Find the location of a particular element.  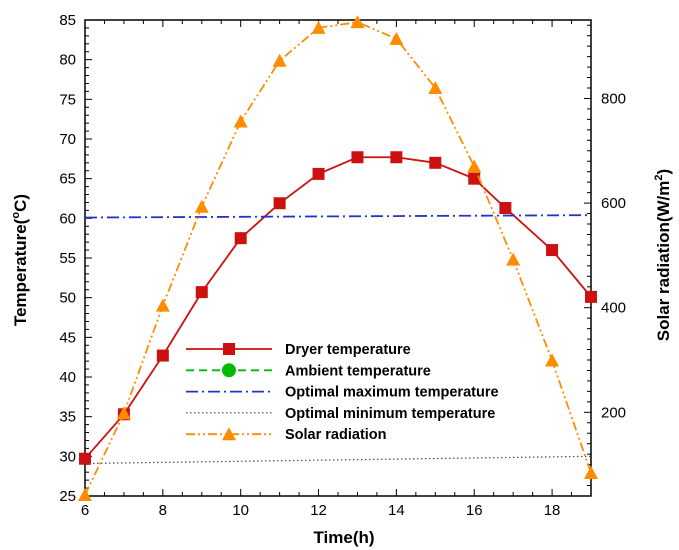

y-left-tick-label: 65 is located at coordinates (67, 179).